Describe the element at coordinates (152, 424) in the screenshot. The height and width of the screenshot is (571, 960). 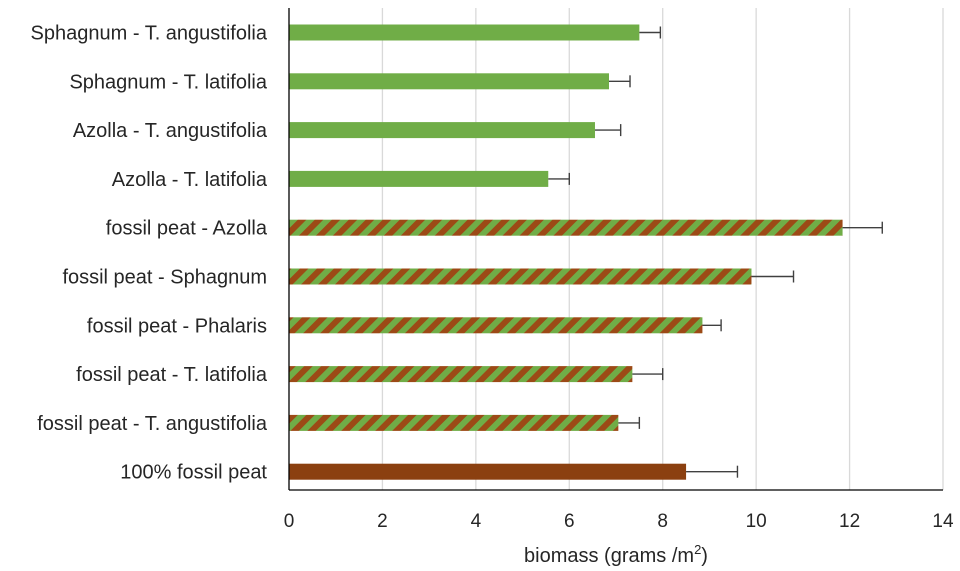
I see `category-label-9: fossil peat - T. angustifolia` at that location.